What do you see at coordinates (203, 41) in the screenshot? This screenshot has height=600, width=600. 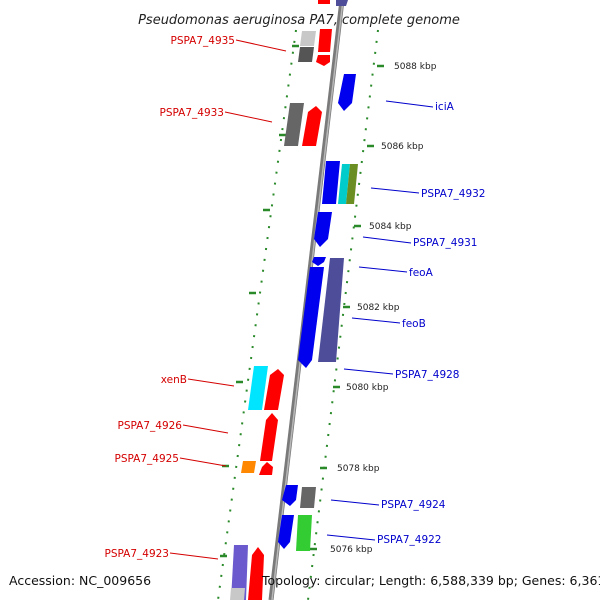 I see `gene-label-pspa7-4935: PSPA7_4935` at bounding box center [203, 41].